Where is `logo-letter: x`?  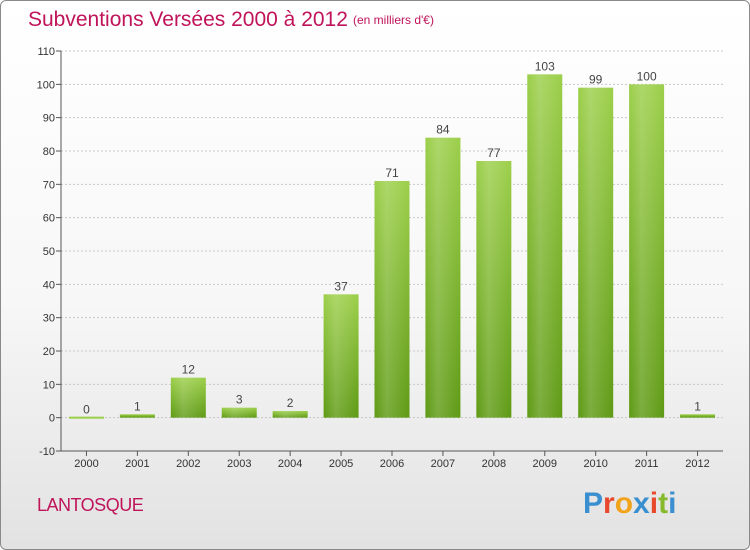
logo-letter: x is located at coordinates (641, 503).